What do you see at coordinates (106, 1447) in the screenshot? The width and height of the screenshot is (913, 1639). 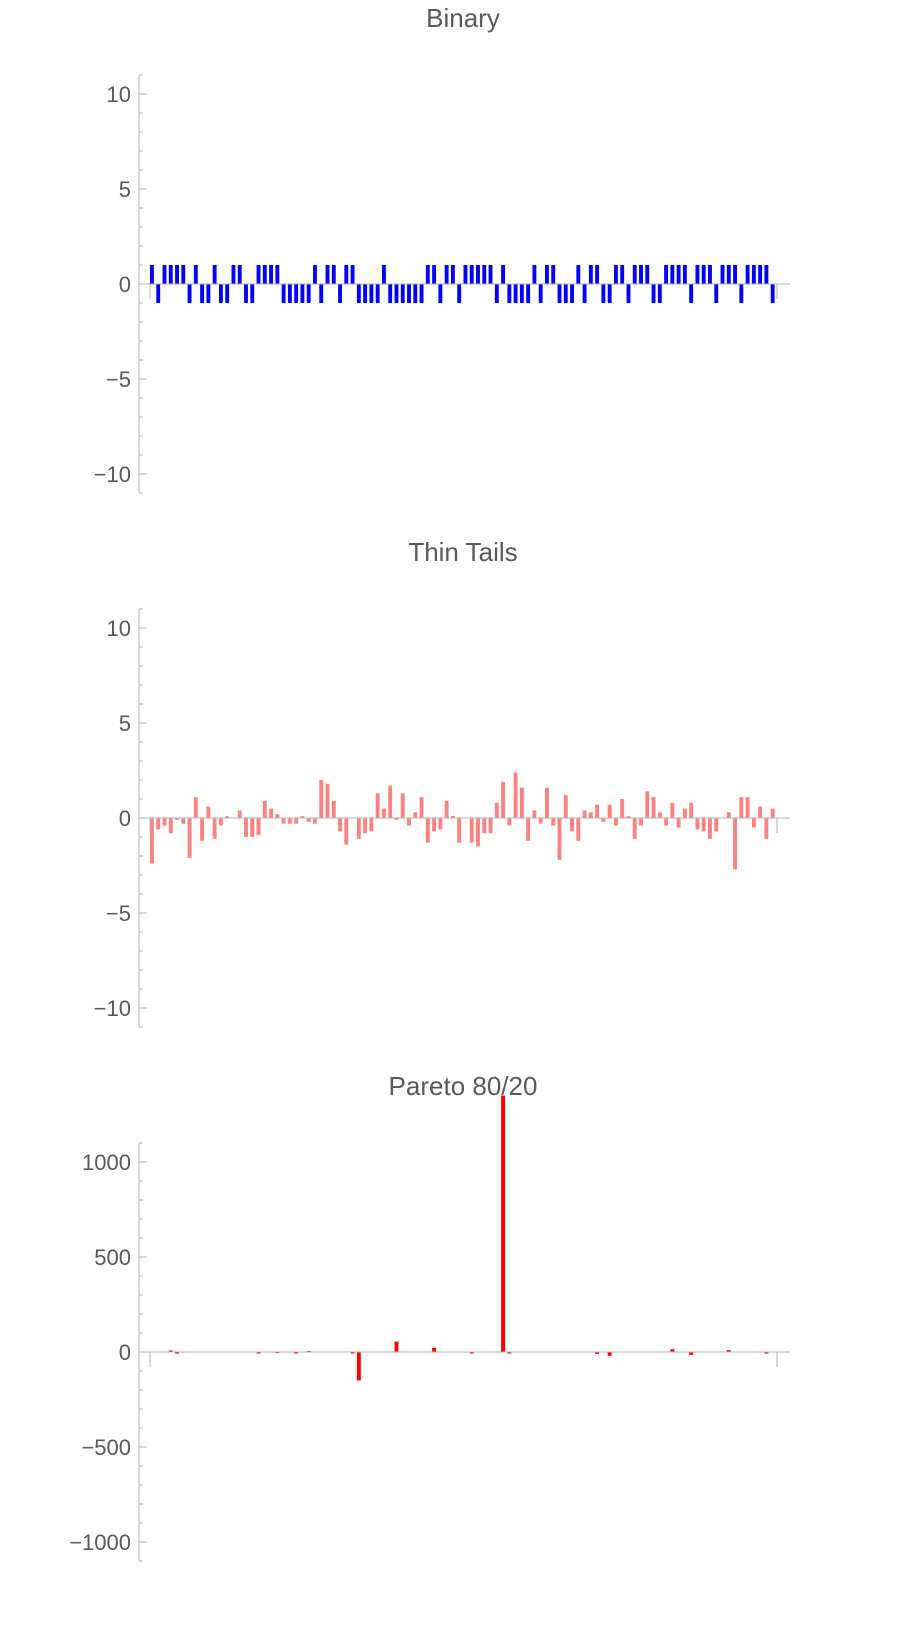 I see `y-tick-label: −500` at bounding box center [106, 1447].